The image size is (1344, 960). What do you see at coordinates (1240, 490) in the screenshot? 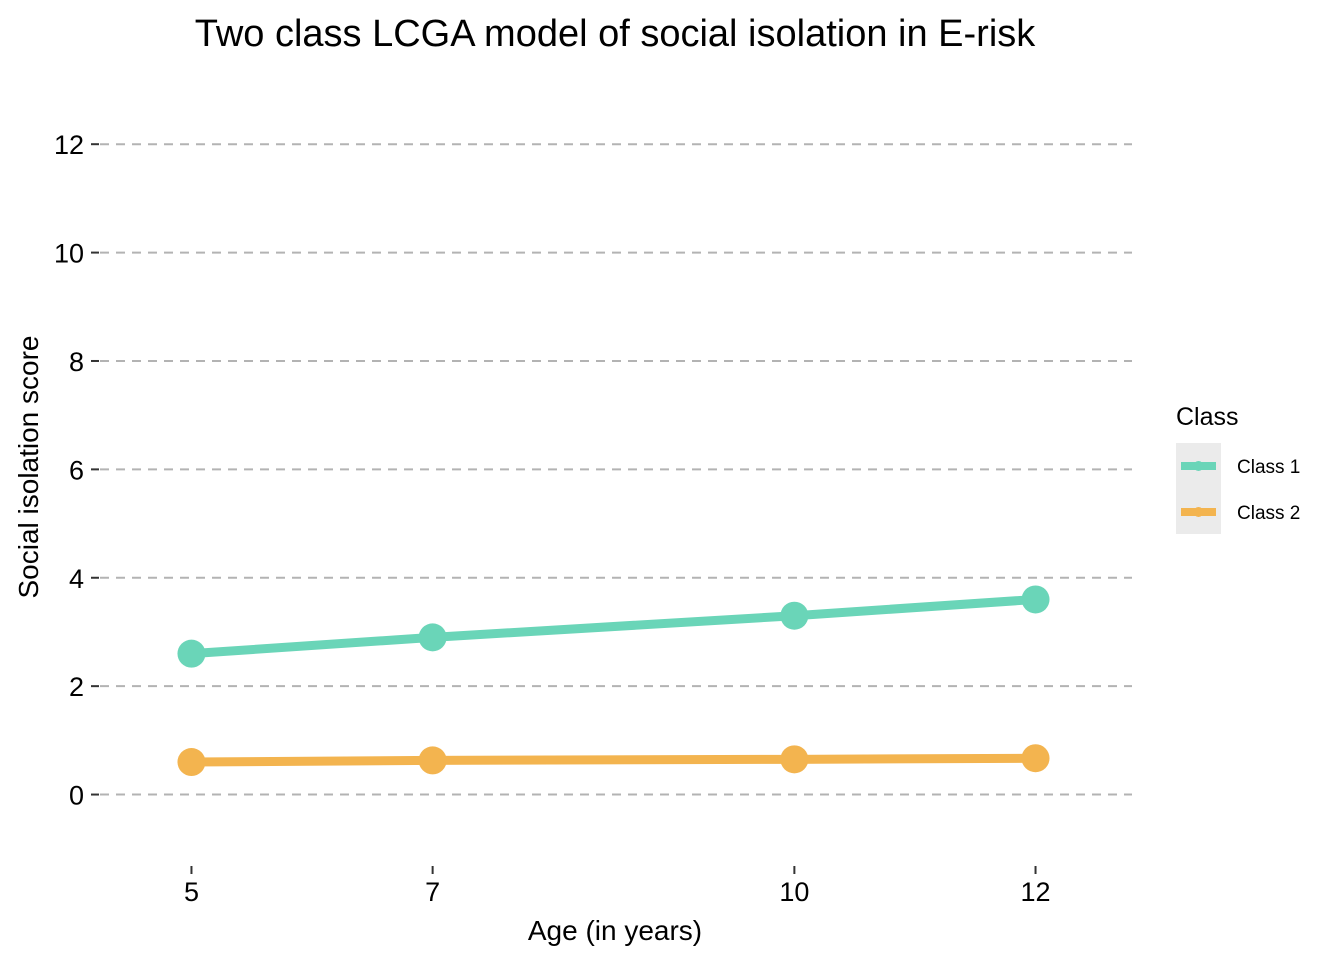
I see `legend-items: Class 1 Class 2` at bounding box center [1240, 490].